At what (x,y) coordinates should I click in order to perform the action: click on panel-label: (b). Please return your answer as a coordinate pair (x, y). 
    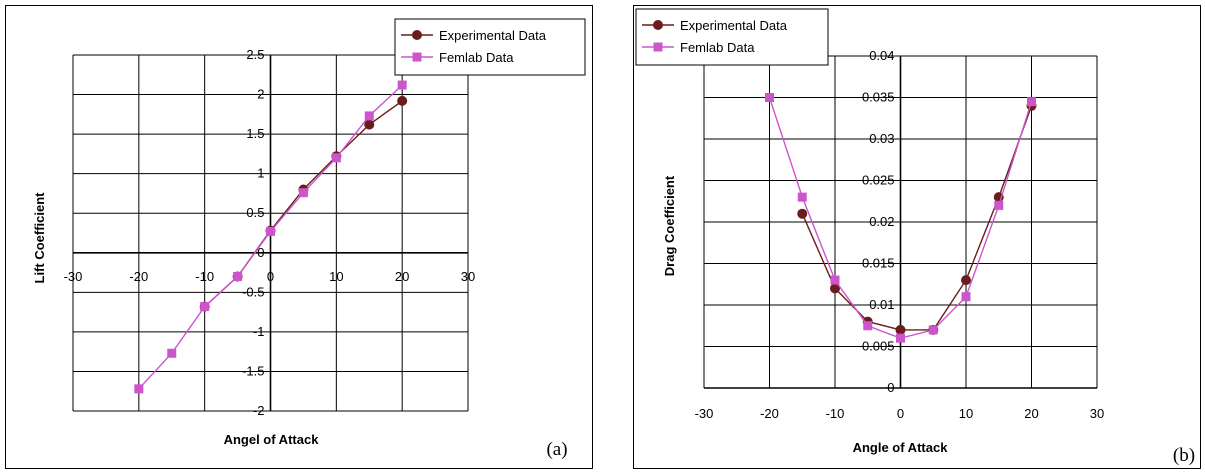
    Looking at the image, I should click on (1184, 455).